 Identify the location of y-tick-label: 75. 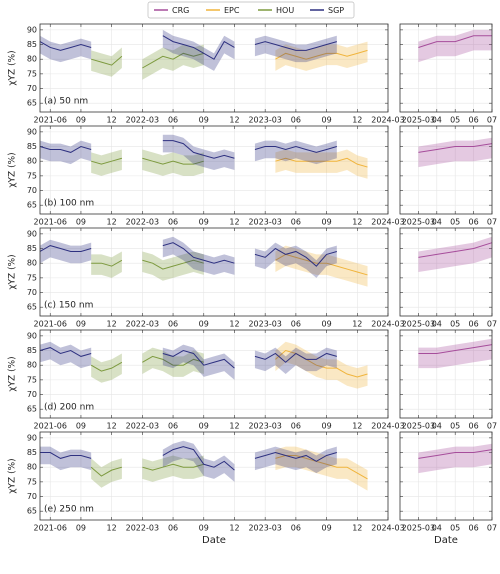
(32, 277).